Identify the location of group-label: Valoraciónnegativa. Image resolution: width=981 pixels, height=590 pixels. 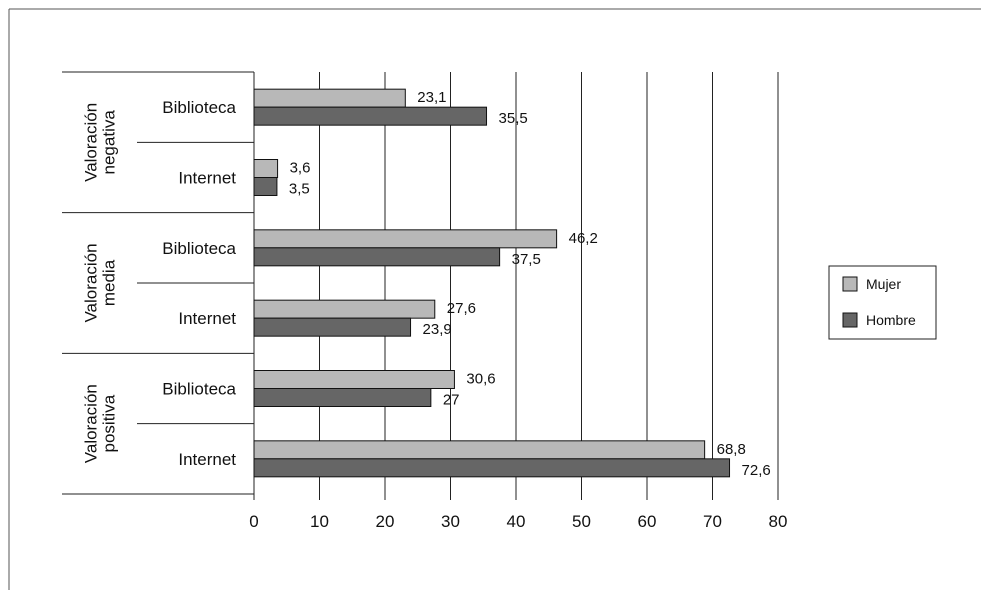
(100, 142).